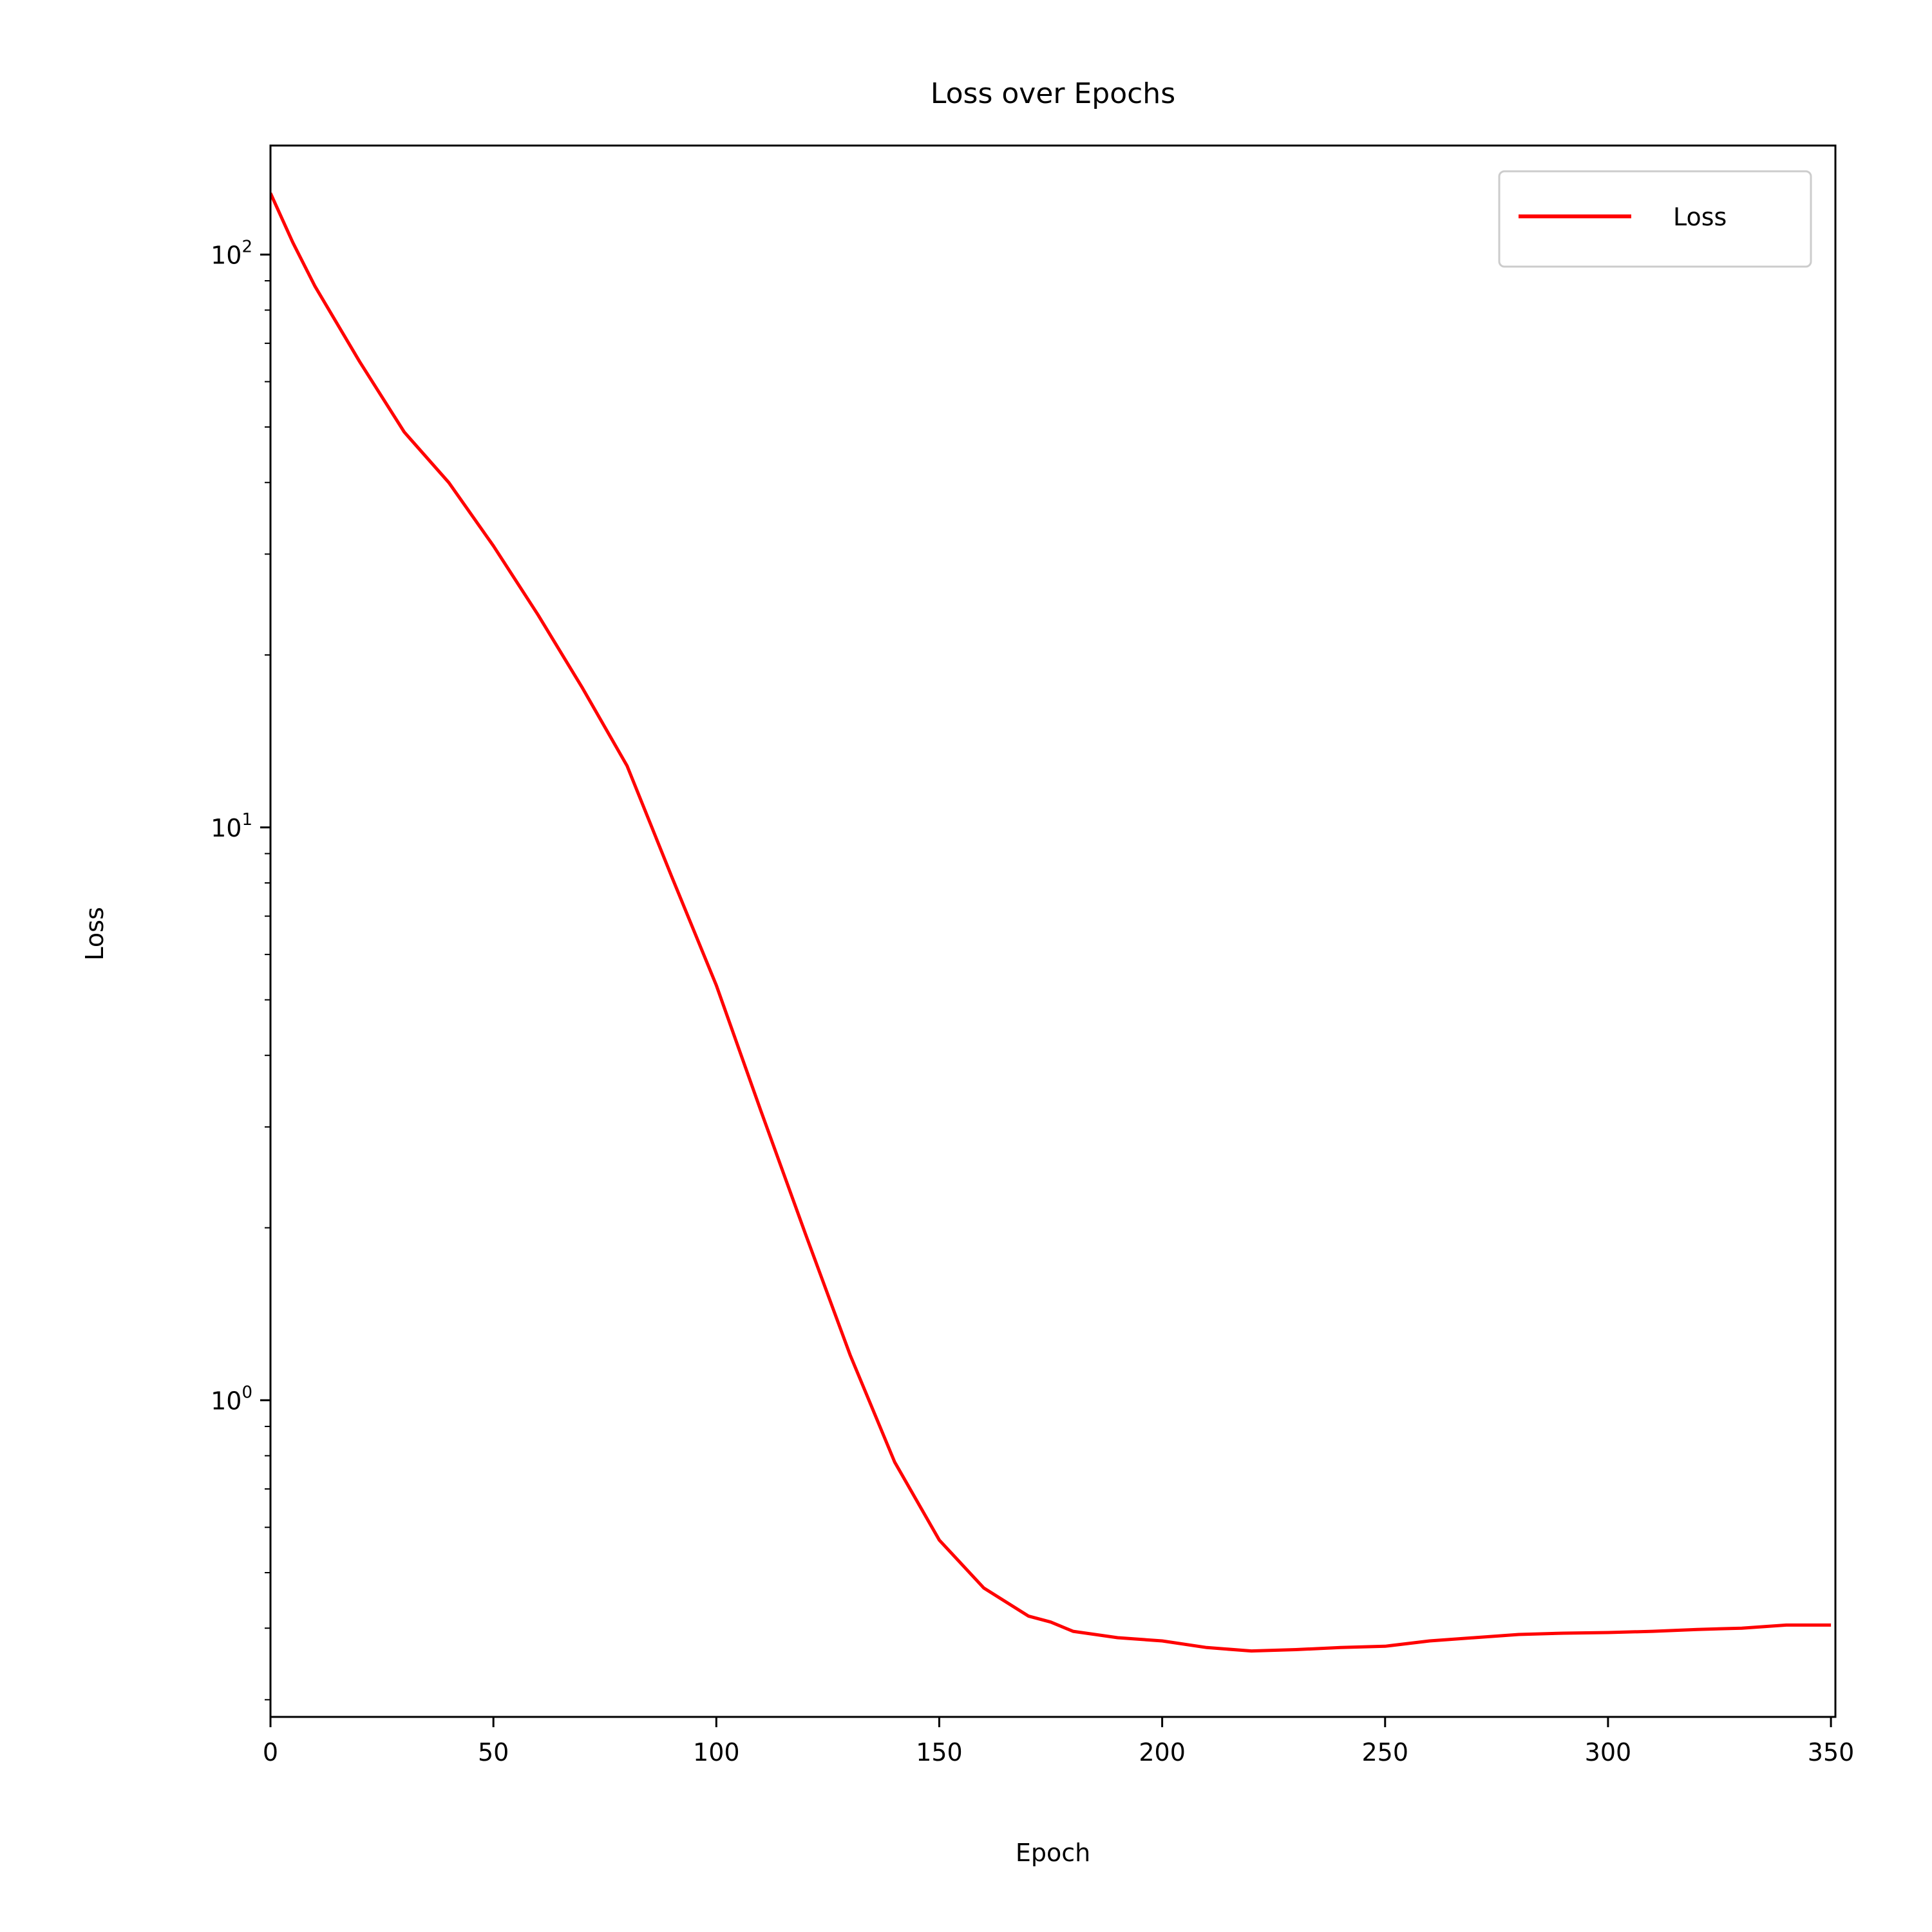  I want to click on y-tick-label: 10¹, so click(232, 826).